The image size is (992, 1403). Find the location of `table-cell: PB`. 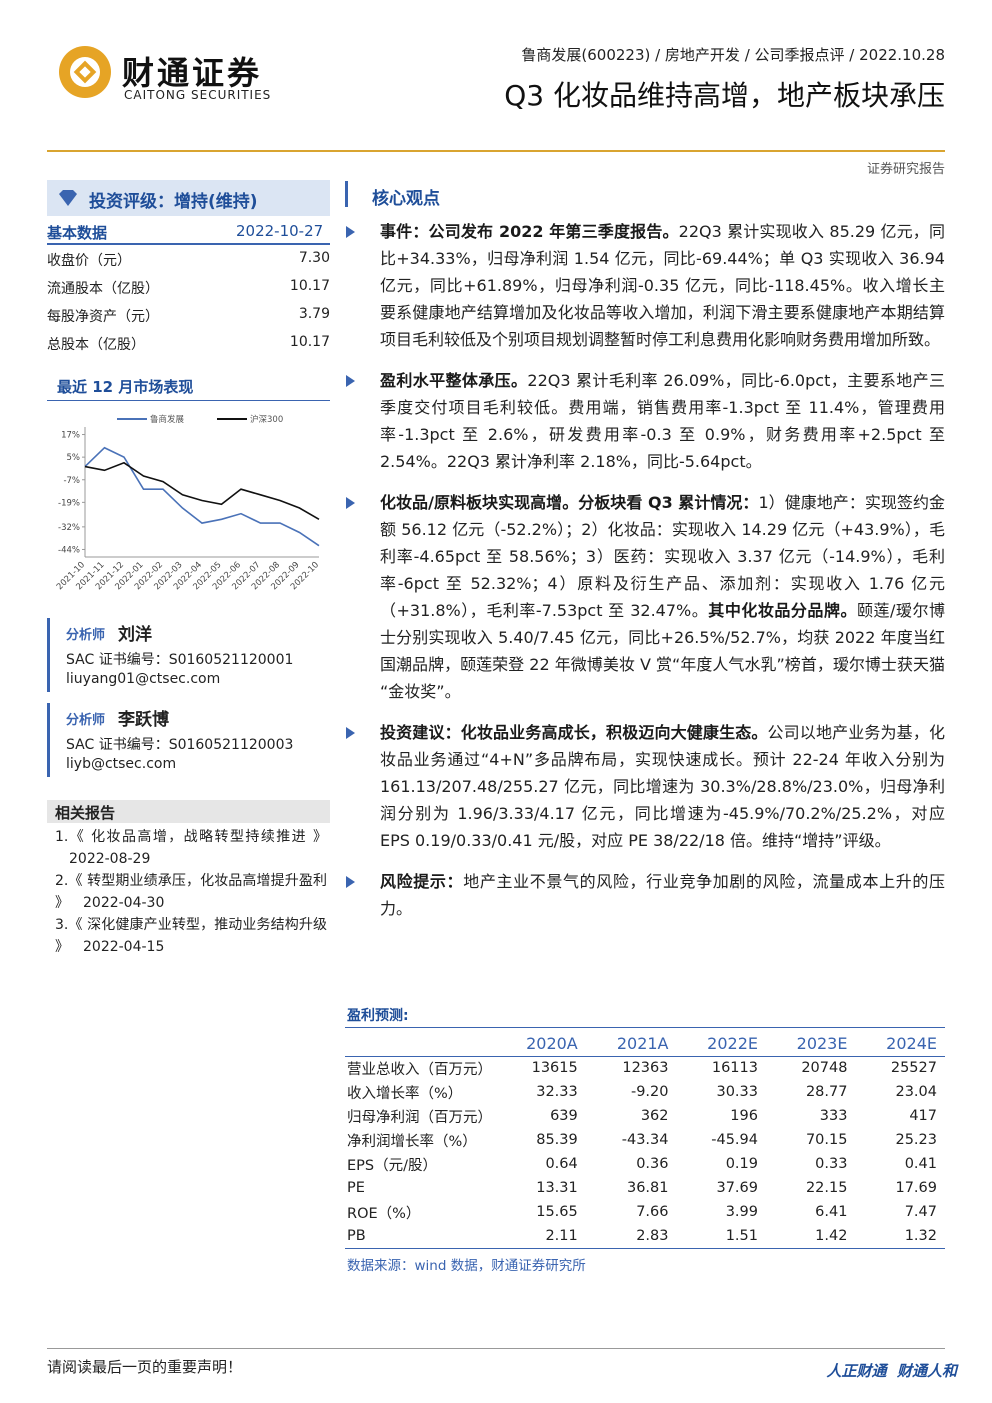

table-cell: PB is located at coordinates (356, 1235).